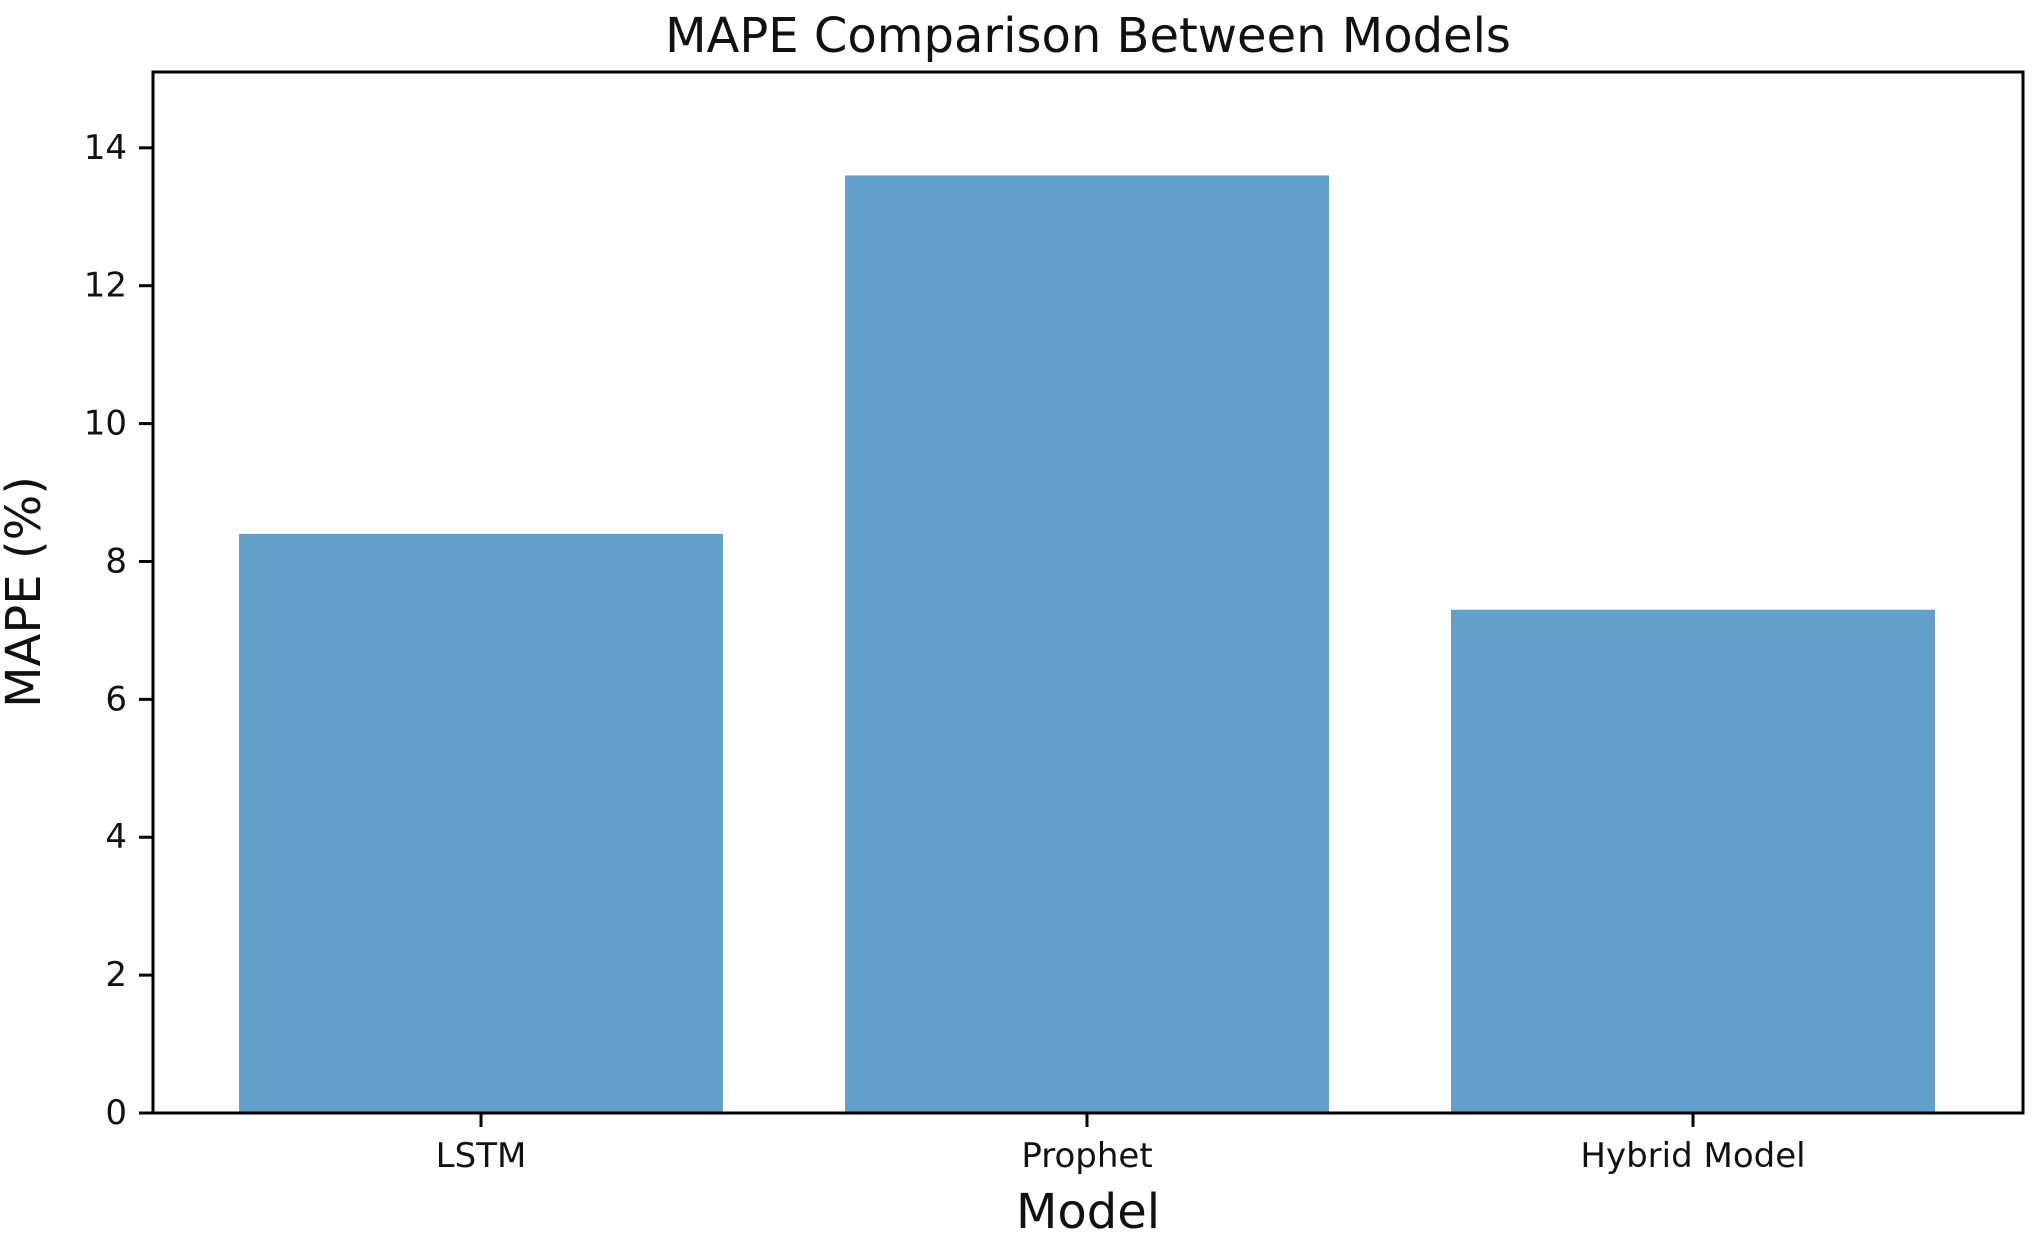  What do you see at coordinates (116, 975) in the screenshot?
I see `y-tick-label: 2` at bounding box center [116, 975].